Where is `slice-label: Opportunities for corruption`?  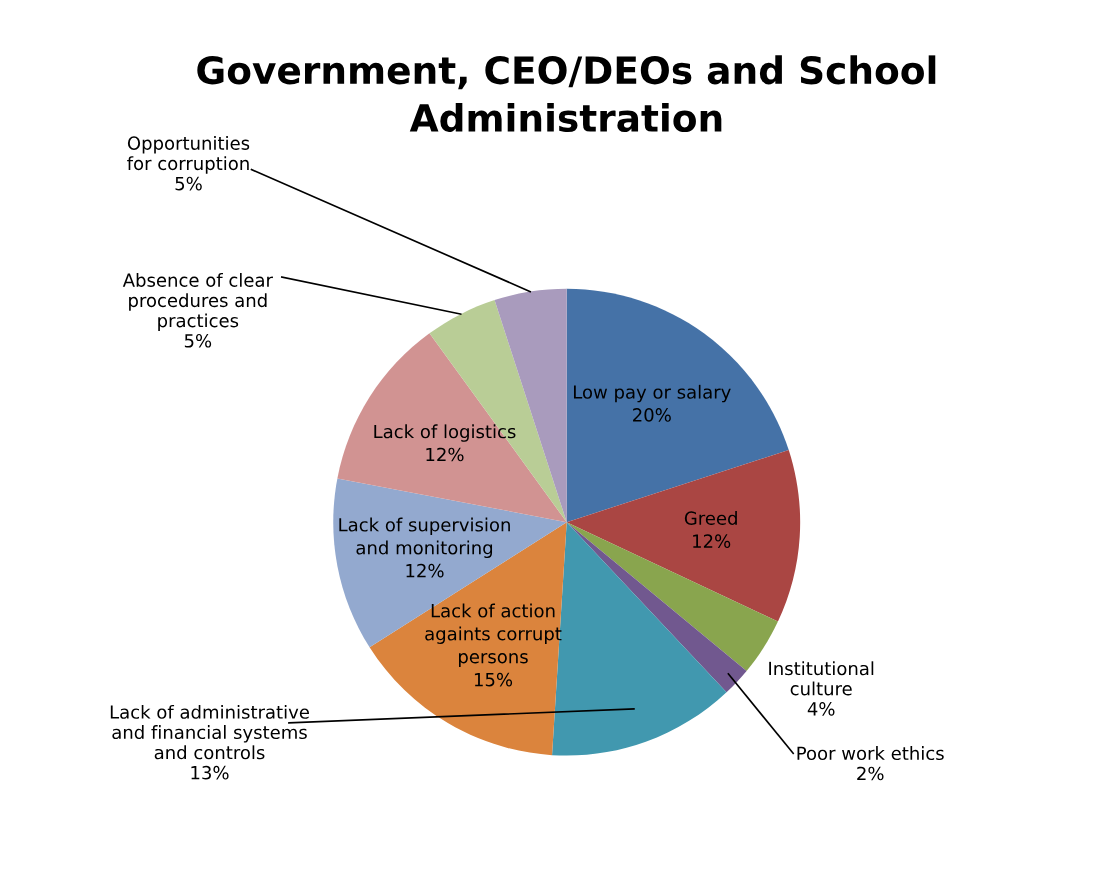
slice-label: Opportunities for corruption is located at coordinates (188, 154).